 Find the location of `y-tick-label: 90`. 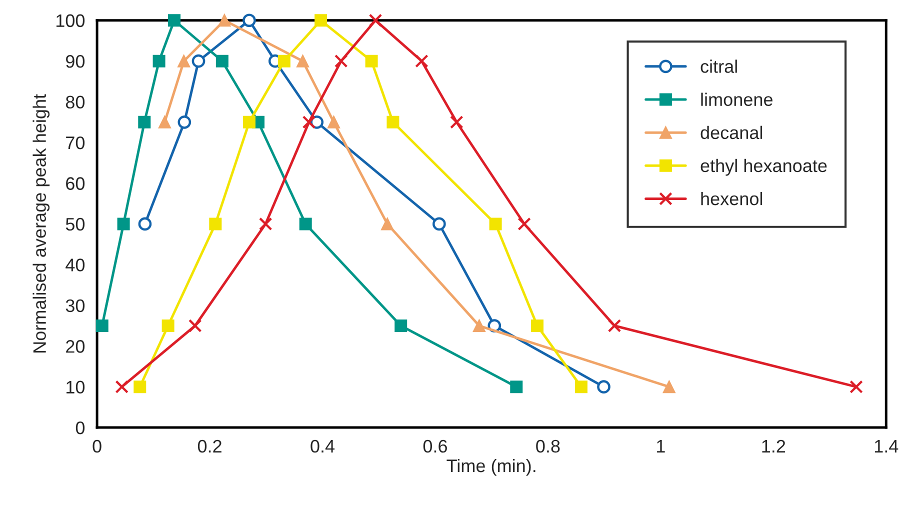

y-tick-label: 90 is located at coordinates (75, 61).